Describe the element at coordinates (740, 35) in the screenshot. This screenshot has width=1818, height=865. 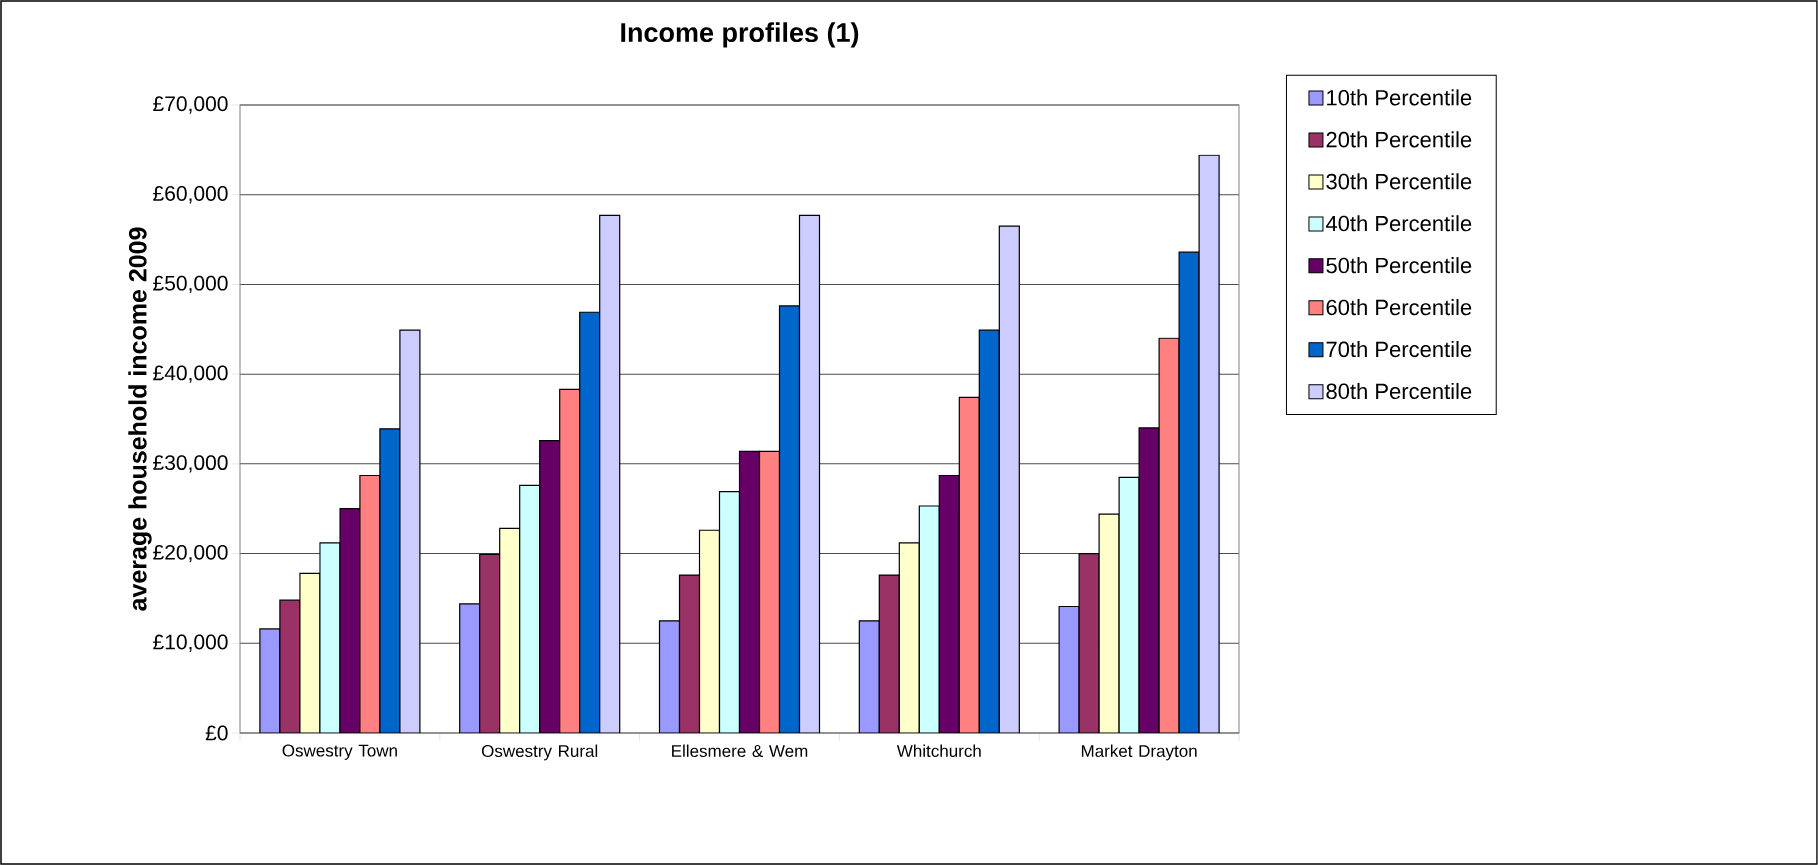
I see `chart-title: Income profiles (1)` at that location.